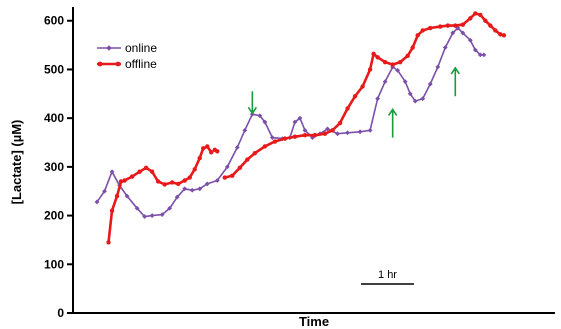 The height and width of the screenshot is (329, 561). What do you see at coordinates (16, 162) in the screenshot?
I see `y-axis-title: [Lactate] (µM)` at bounding box center [16, 162].